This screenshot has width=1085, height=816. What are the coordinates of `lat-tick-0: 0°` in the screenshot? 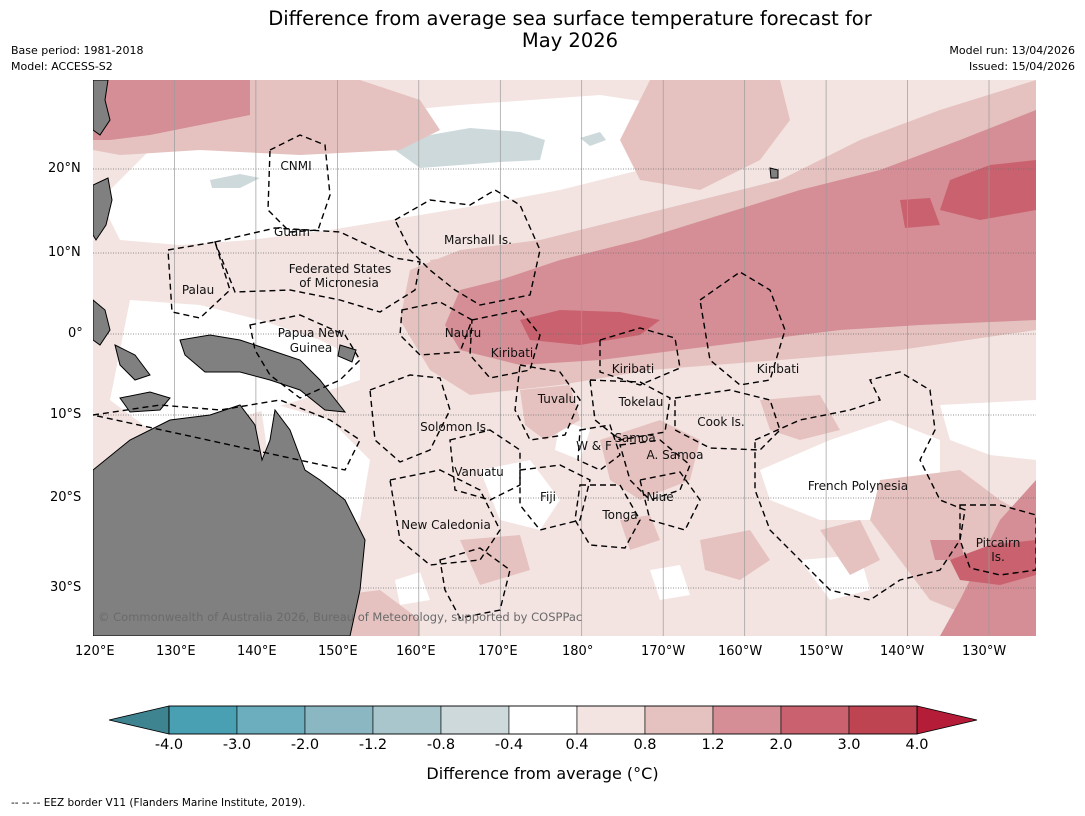 It's located at (75, 333).